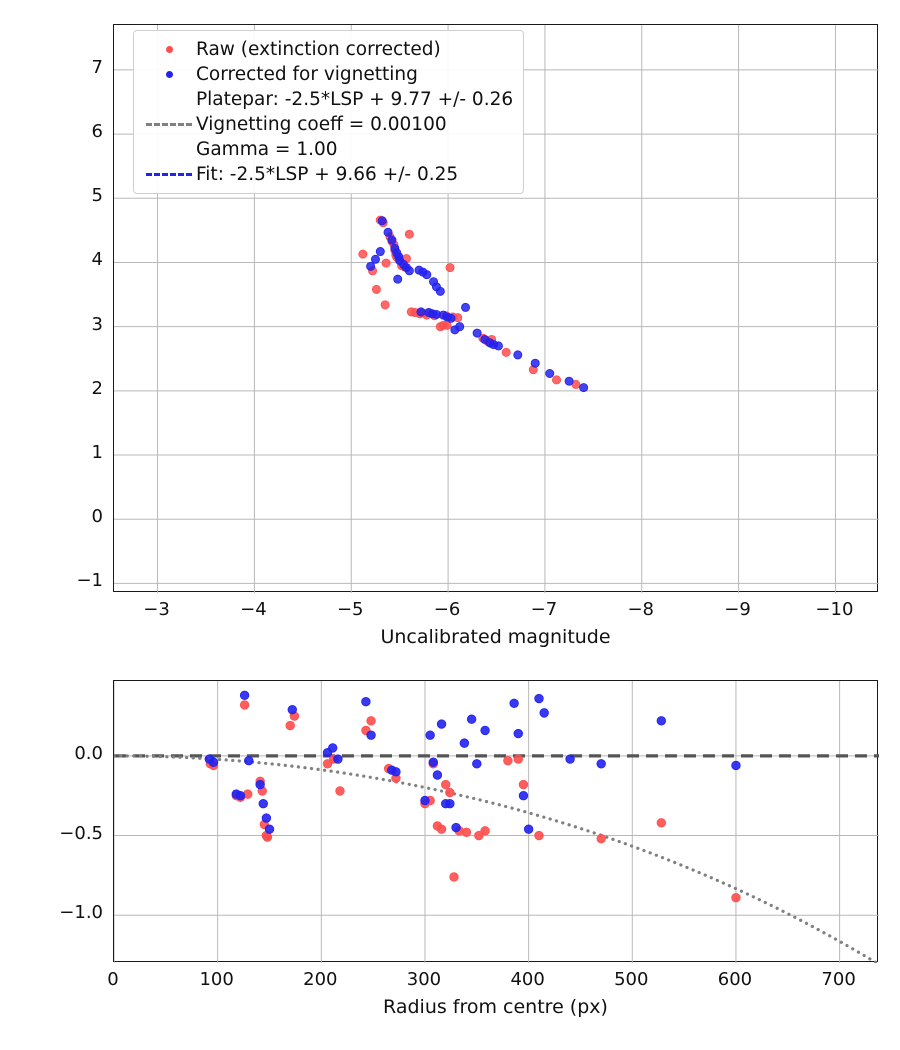 Image resolution: width=900 pixels, height=1050 pixels. I want to click on legend-entry-raw: Raw (extinction corrected), so click(327, 49).